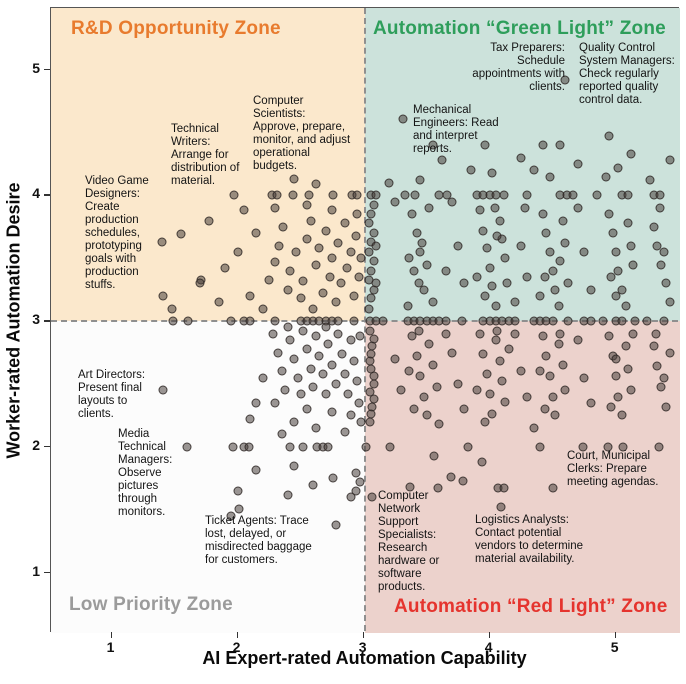 This screenshot has width=686, height=684. Describe the element at coordinates (488, 647) in the screenshot. I see `x-tick-label: 4` at that location.